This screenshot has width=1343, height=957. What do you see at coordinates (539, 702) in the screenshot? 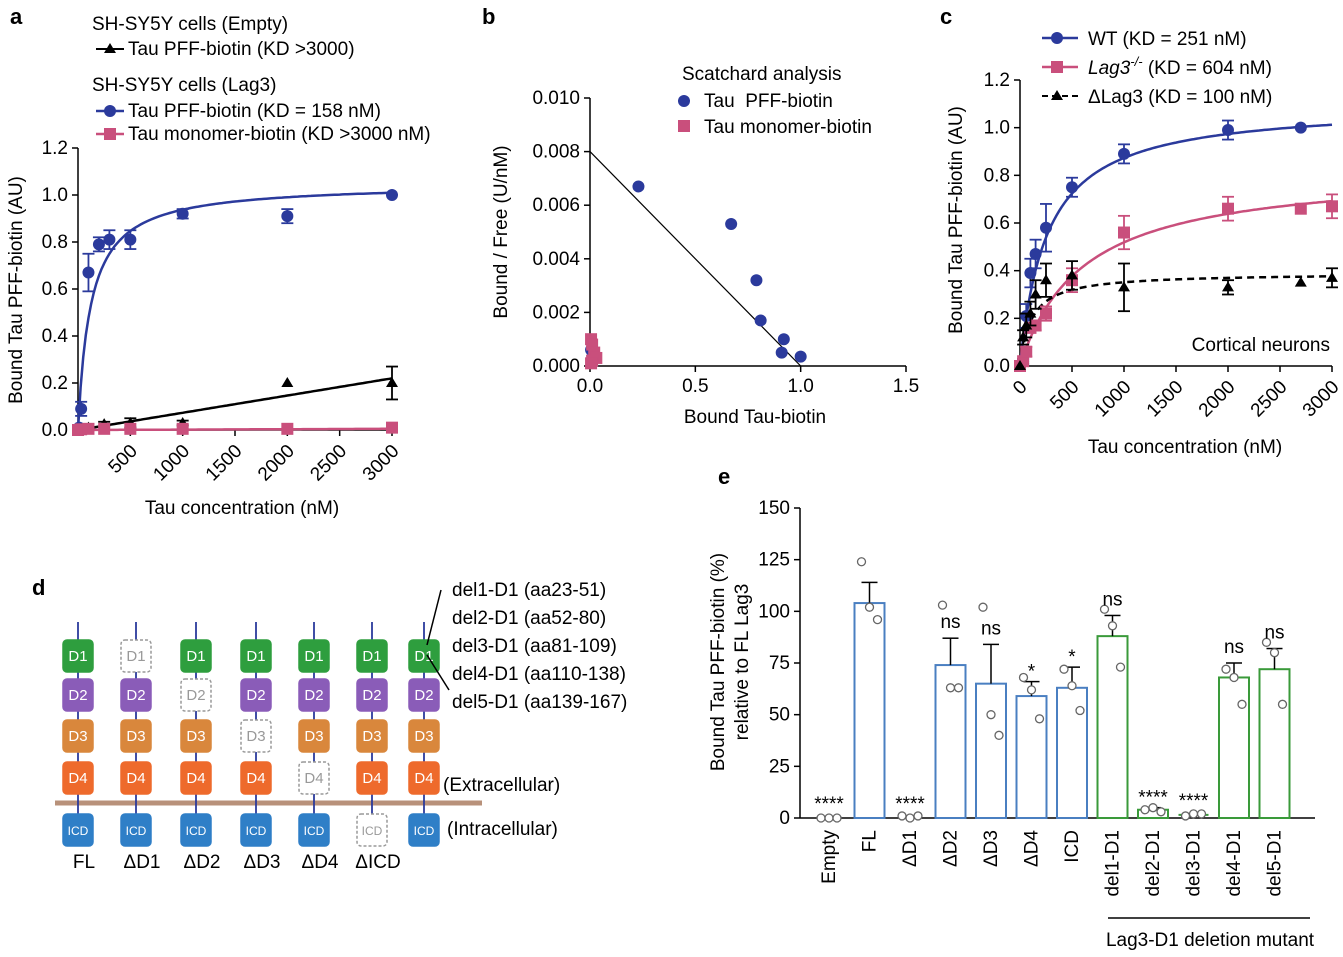
I see `deletion-item: del5-D1 (aa139-167)` at bounding box center [539, 702].